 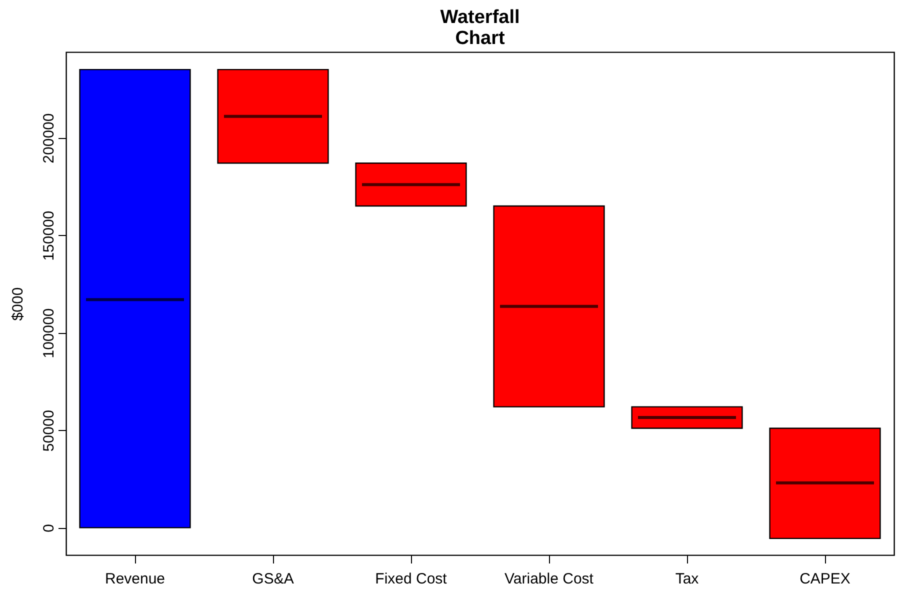 I want to click on y-tick-label: 150000, so click(x=49, y=235).